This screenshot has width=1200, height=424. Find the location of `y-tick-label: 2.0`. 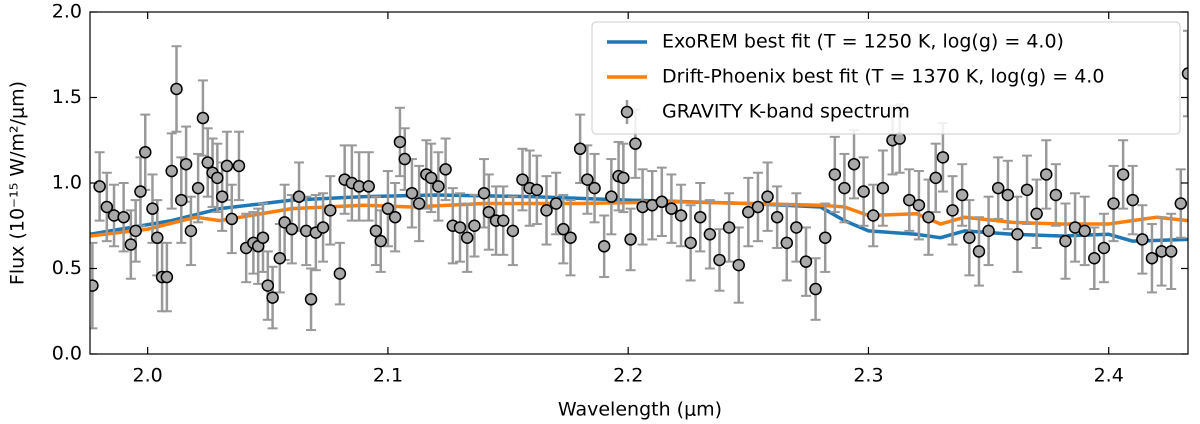

y-tick-label: 2.0 is located at coordinates (67, 12).